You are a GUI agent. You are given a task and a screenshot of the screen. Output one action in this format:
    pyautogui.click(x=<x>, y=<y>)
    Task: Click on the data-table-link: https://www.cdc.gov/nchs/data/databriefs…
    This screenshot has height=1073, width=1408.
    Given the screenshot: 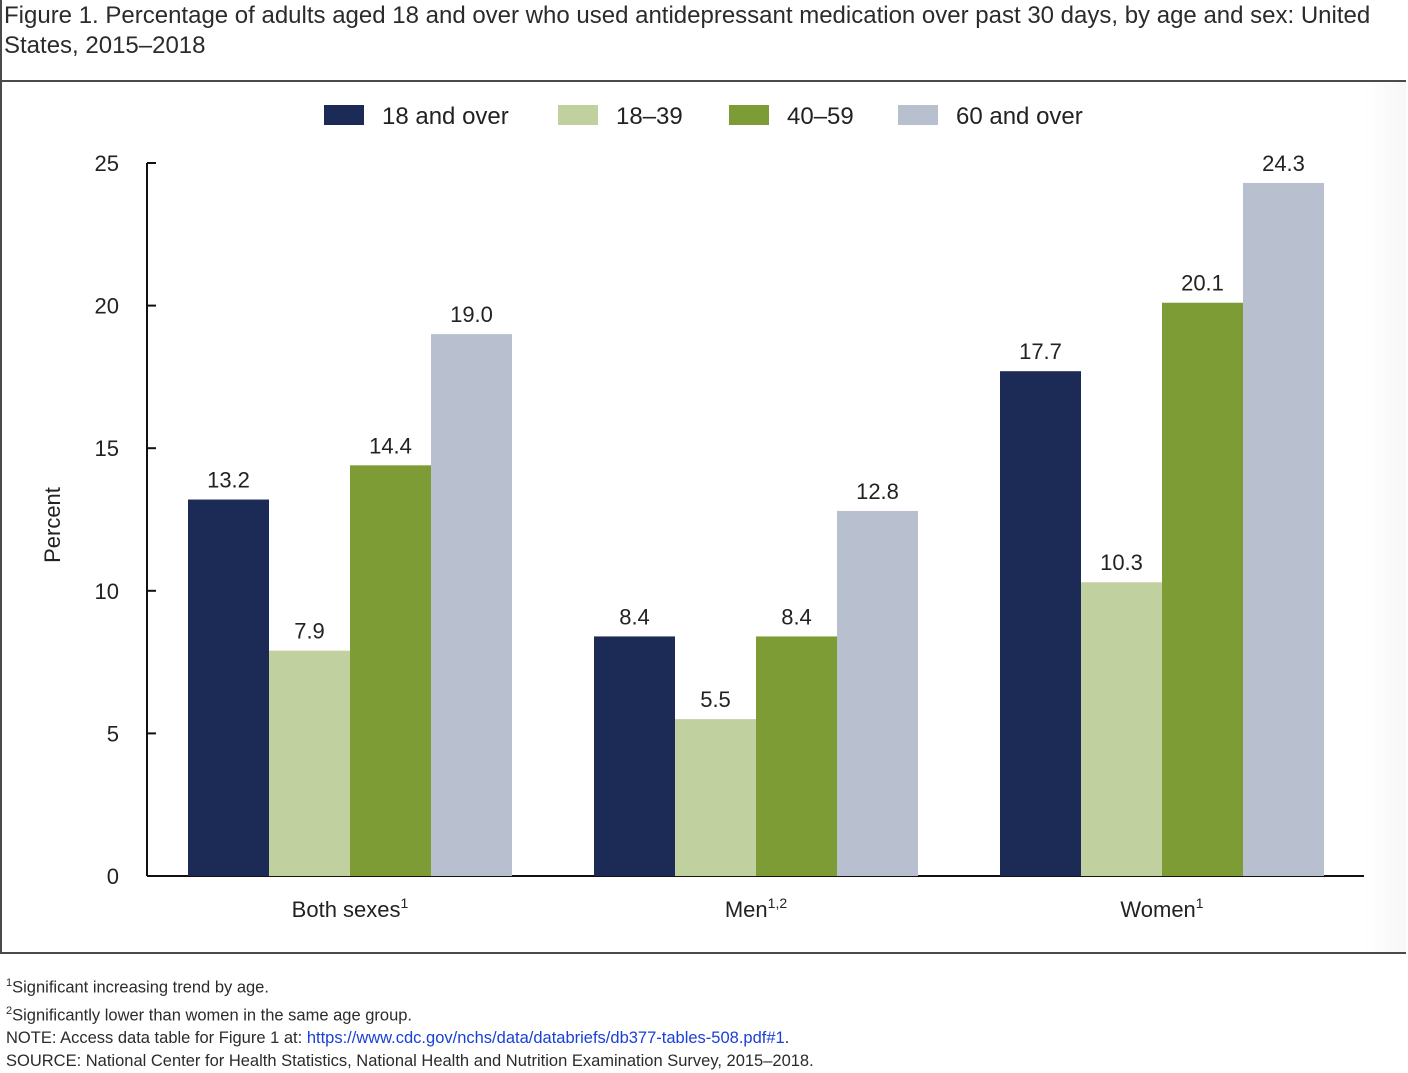 What is the action you would take?
    pyautogui.click(x=545, y=1038)
    